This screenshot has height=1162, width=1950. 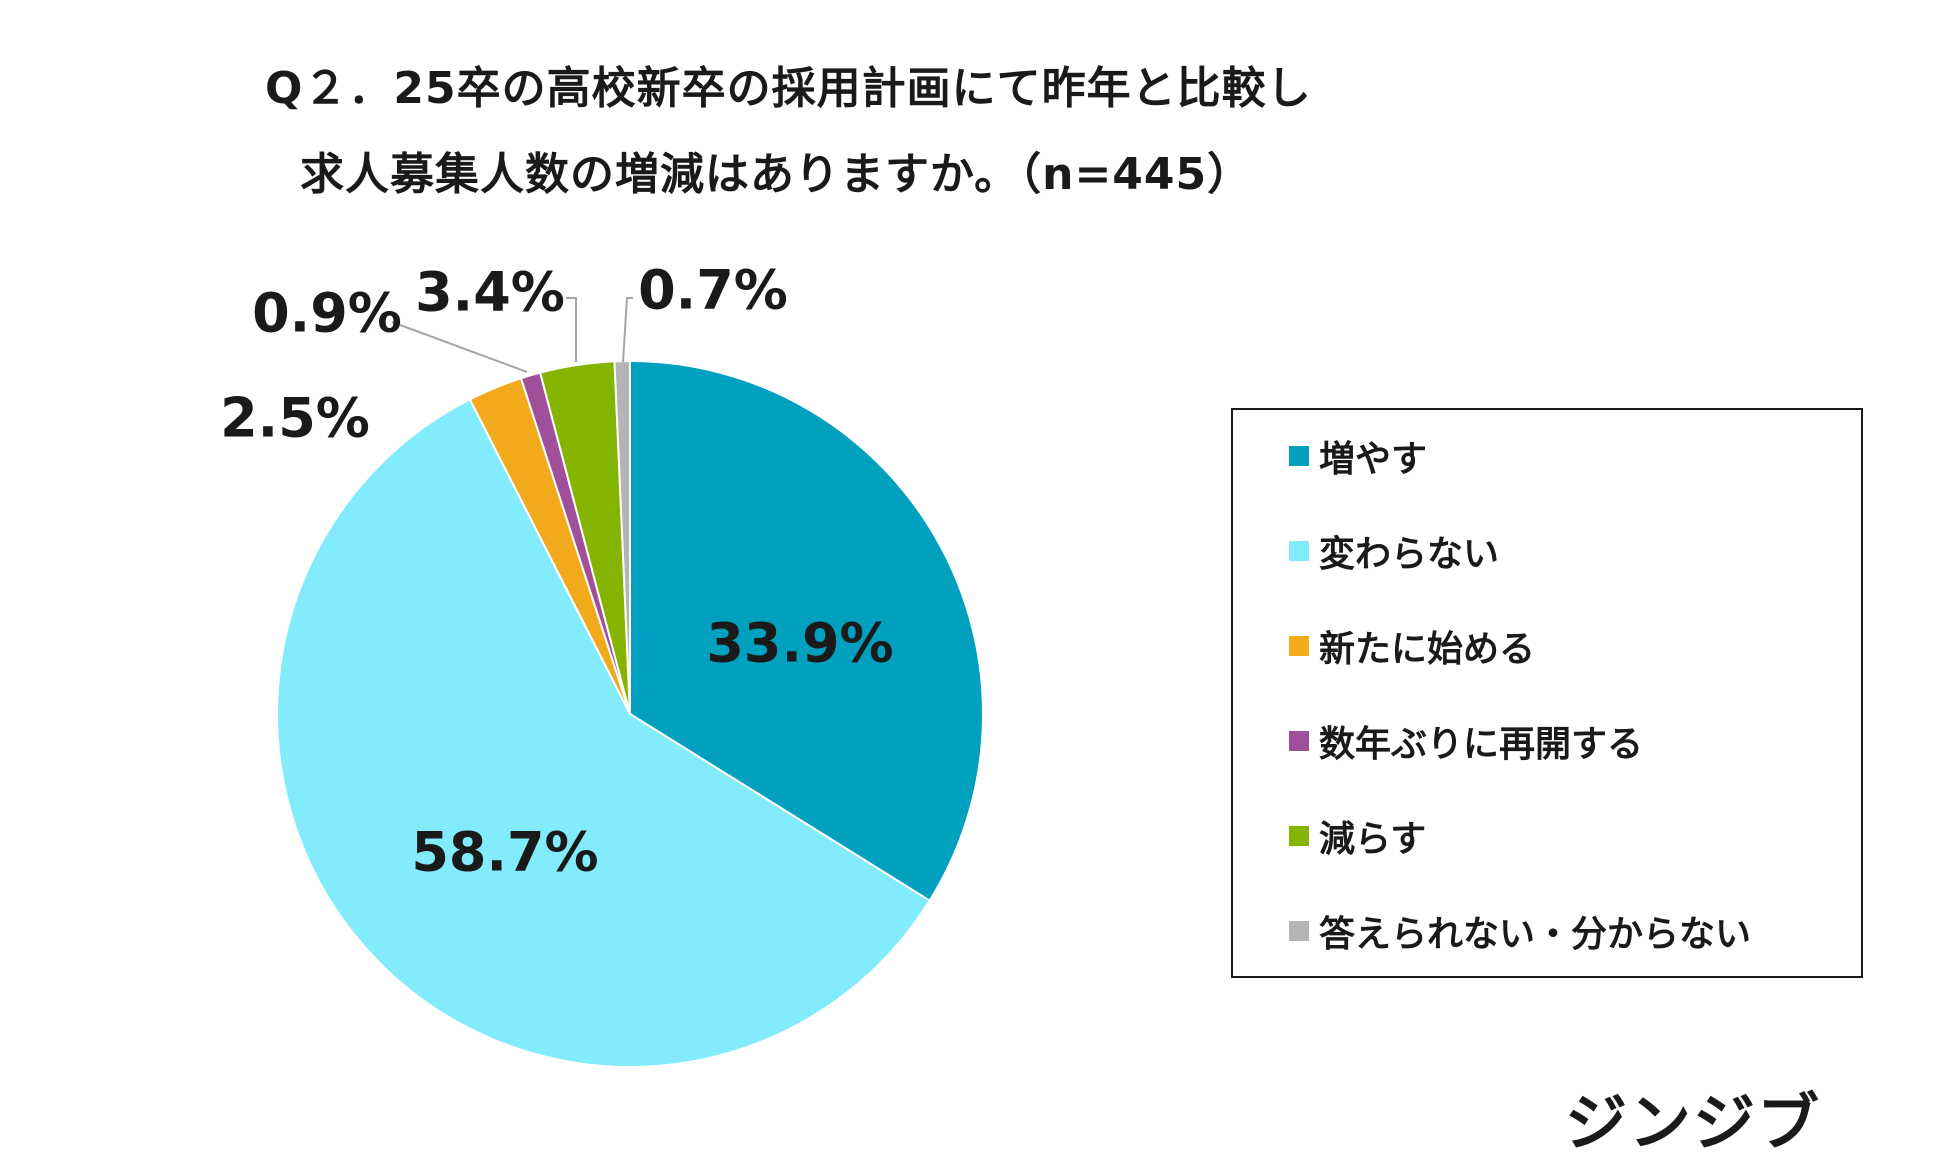 I want to click on legend-item: 変わらない, so click(x=1394, y=553).